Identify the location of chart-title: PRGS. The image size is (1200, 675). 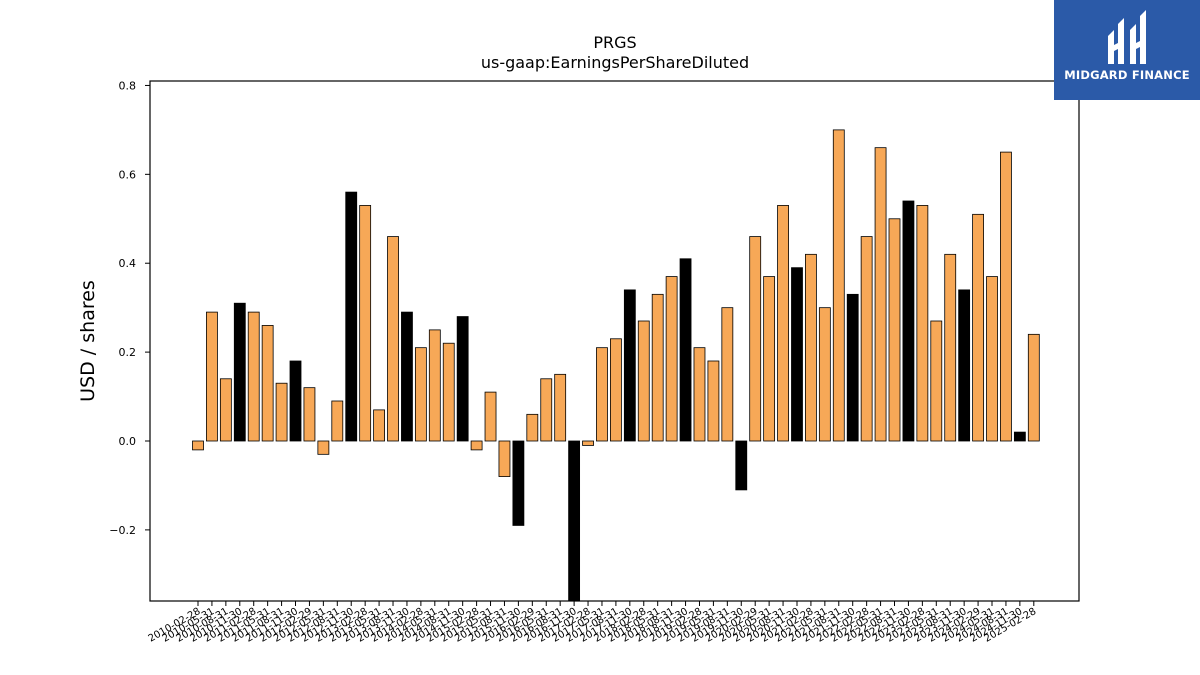
(614, 42).